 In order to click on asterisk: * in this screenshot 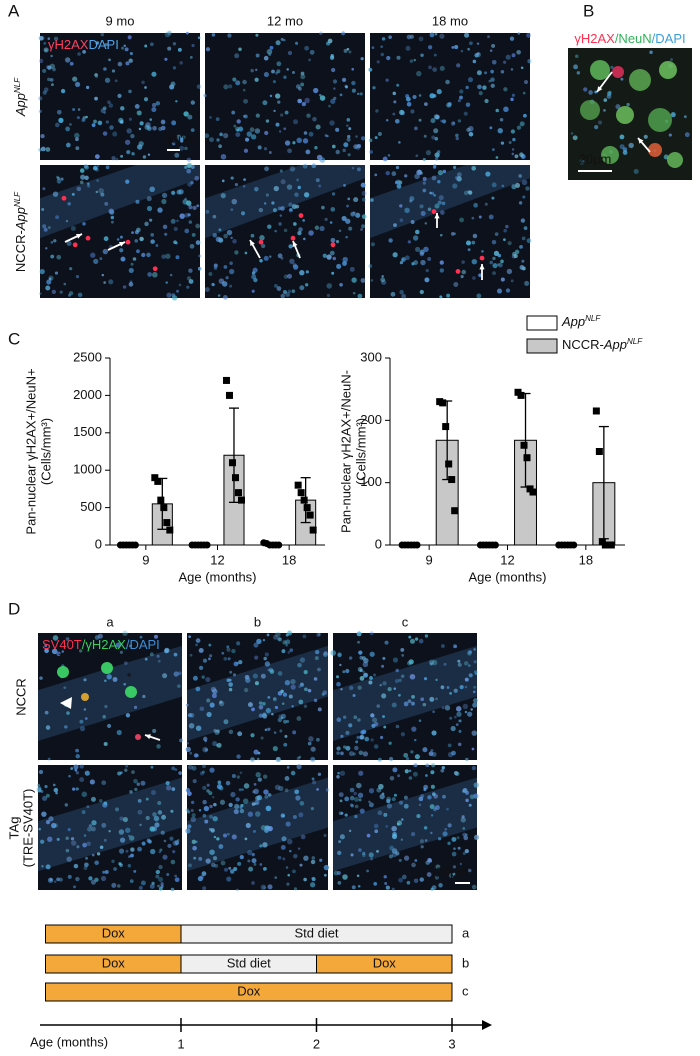, I will do `click(104, 652)`.